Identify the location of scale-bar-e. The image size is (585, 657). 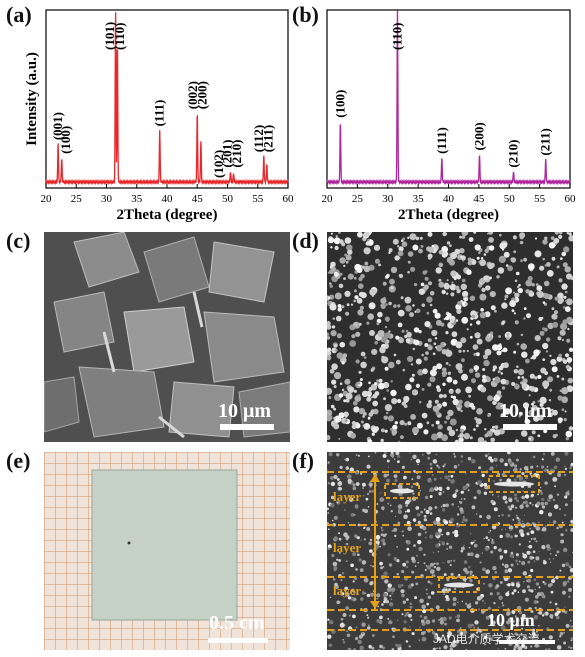
(238, 640).